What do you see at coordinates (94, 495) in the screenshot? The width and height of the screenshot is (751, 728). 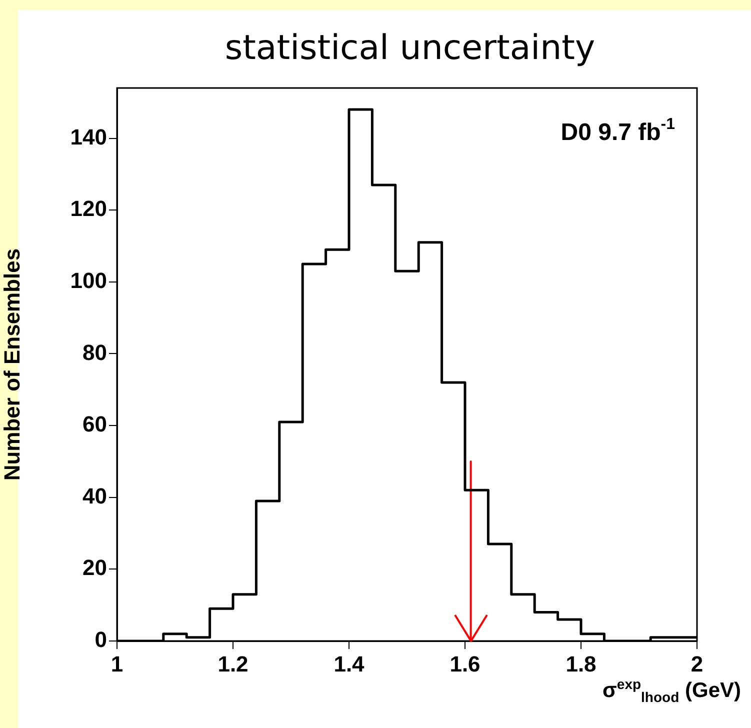 I see `y-tick-label: 40` at bounding box center [94, 495].